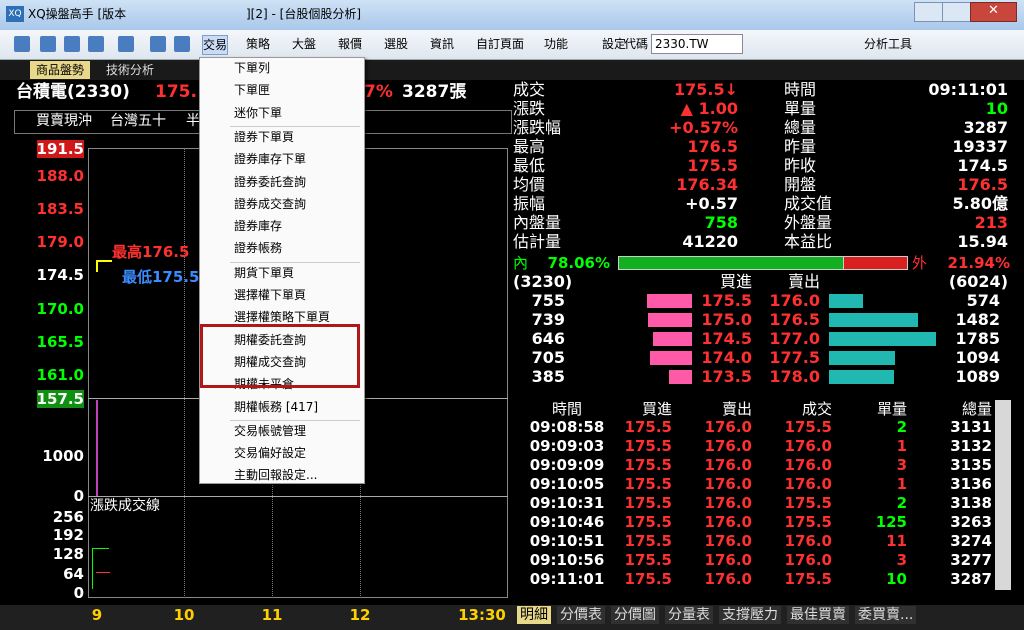  Describe the element at coordinates (15, 14) in the screenshot. I see `app-icon: XQ` at that location.